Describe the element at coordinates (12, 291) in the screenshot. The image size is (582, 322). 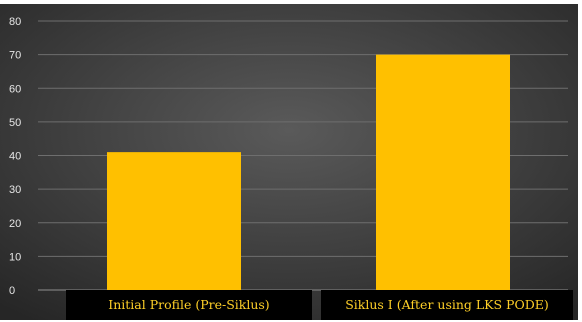
I see `y-tick-label: 0` at that location.